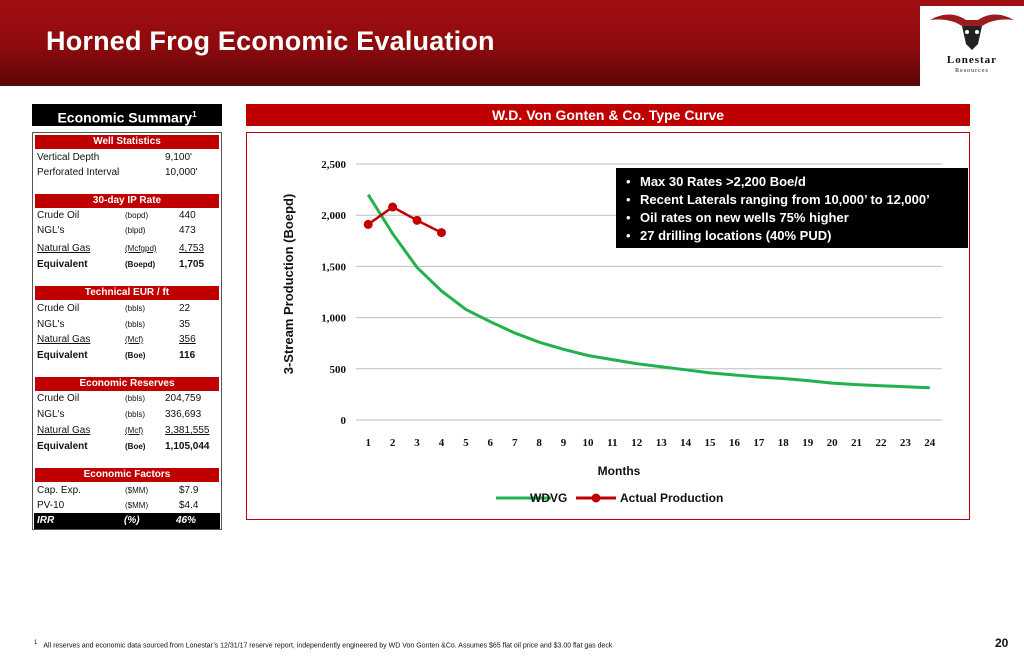 The width and height of the screenshot is (1024, 663). I want to click on x-tick-label: 11, so click(612, 443).